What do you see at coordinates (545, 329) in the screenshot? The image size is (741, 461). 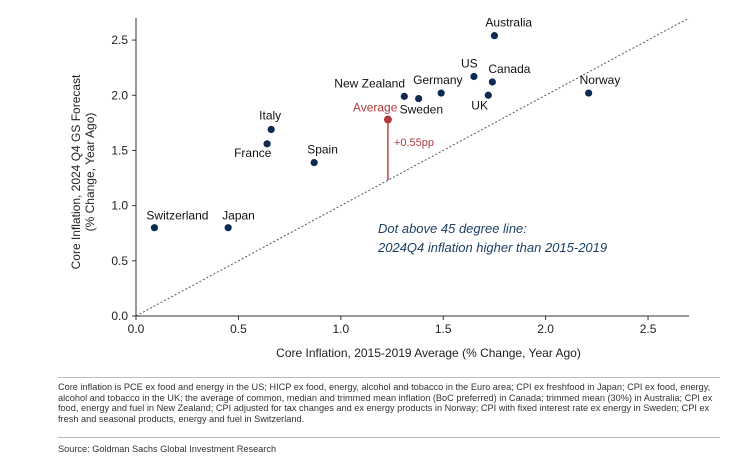 I see `x-tick-label: 2.0` at bounding box center [545, 329].